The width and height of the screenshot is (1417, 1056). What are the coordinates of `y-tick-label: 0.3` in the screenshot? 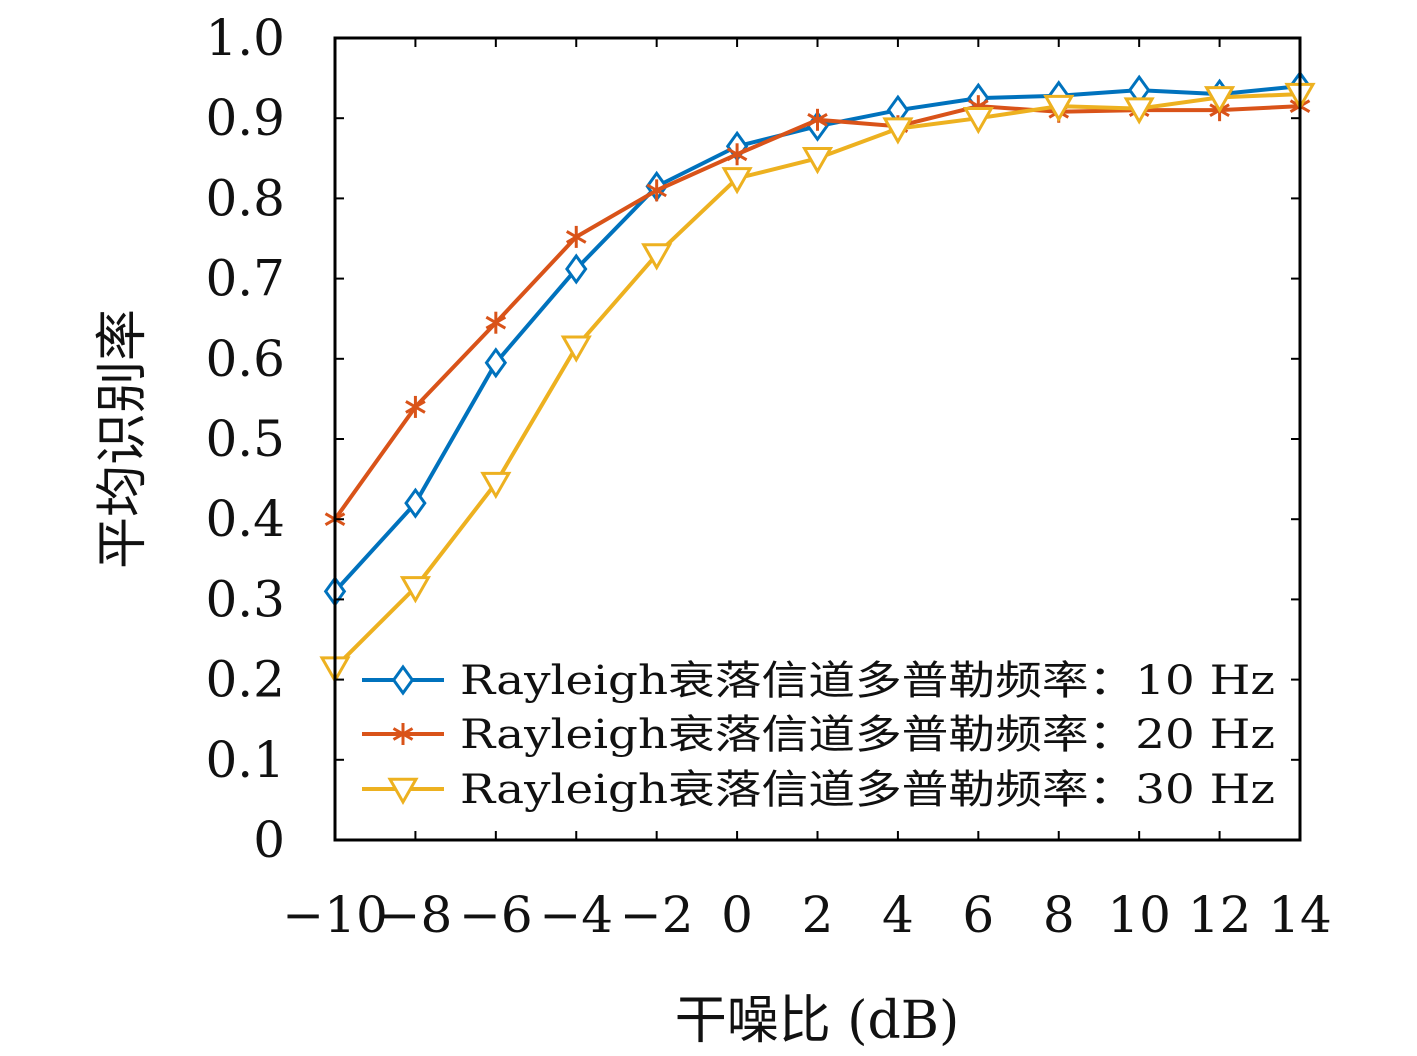 It's located at (245, 599).